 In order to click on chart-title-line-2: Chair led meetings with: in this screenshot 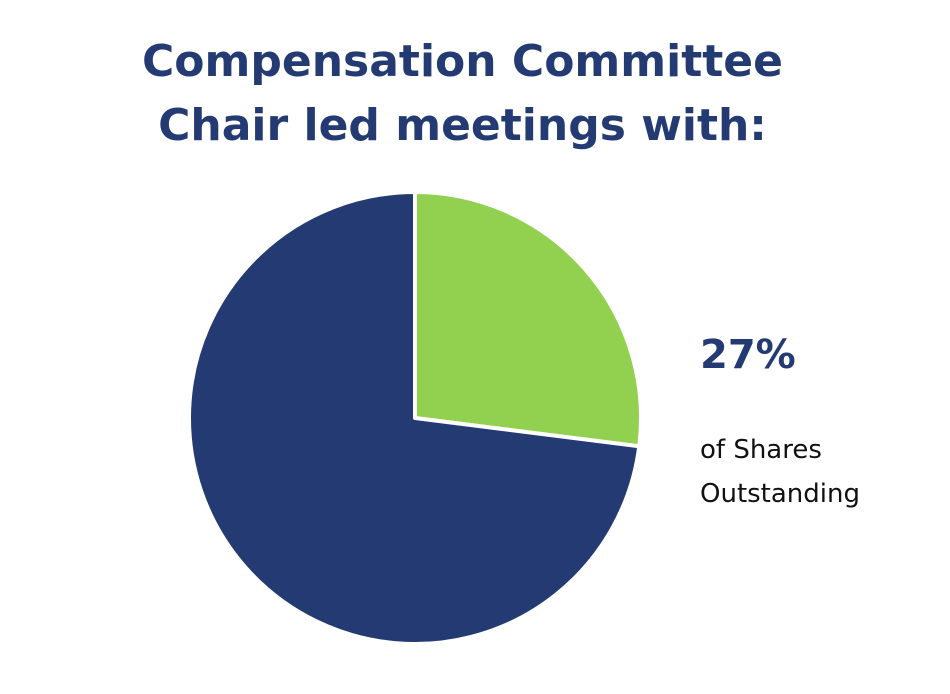, I will do `click(462, 125)`.